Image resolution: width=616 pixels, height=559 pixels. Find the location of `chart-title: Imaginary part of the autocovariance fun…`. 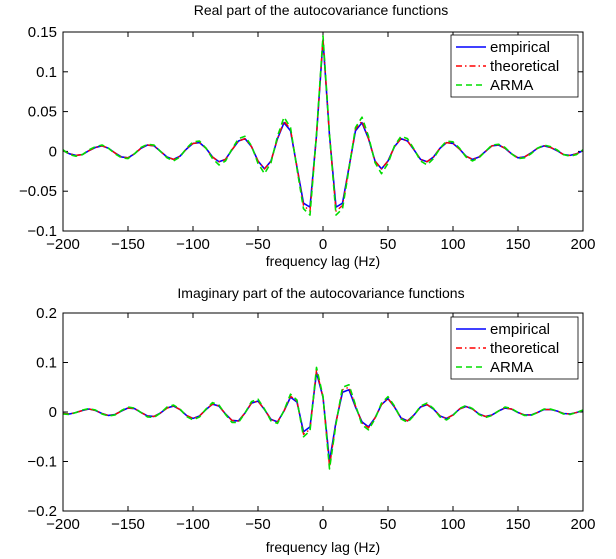

chart-title: Imaginary part of the autocovariance fun… is located at coordinates (320, 293).